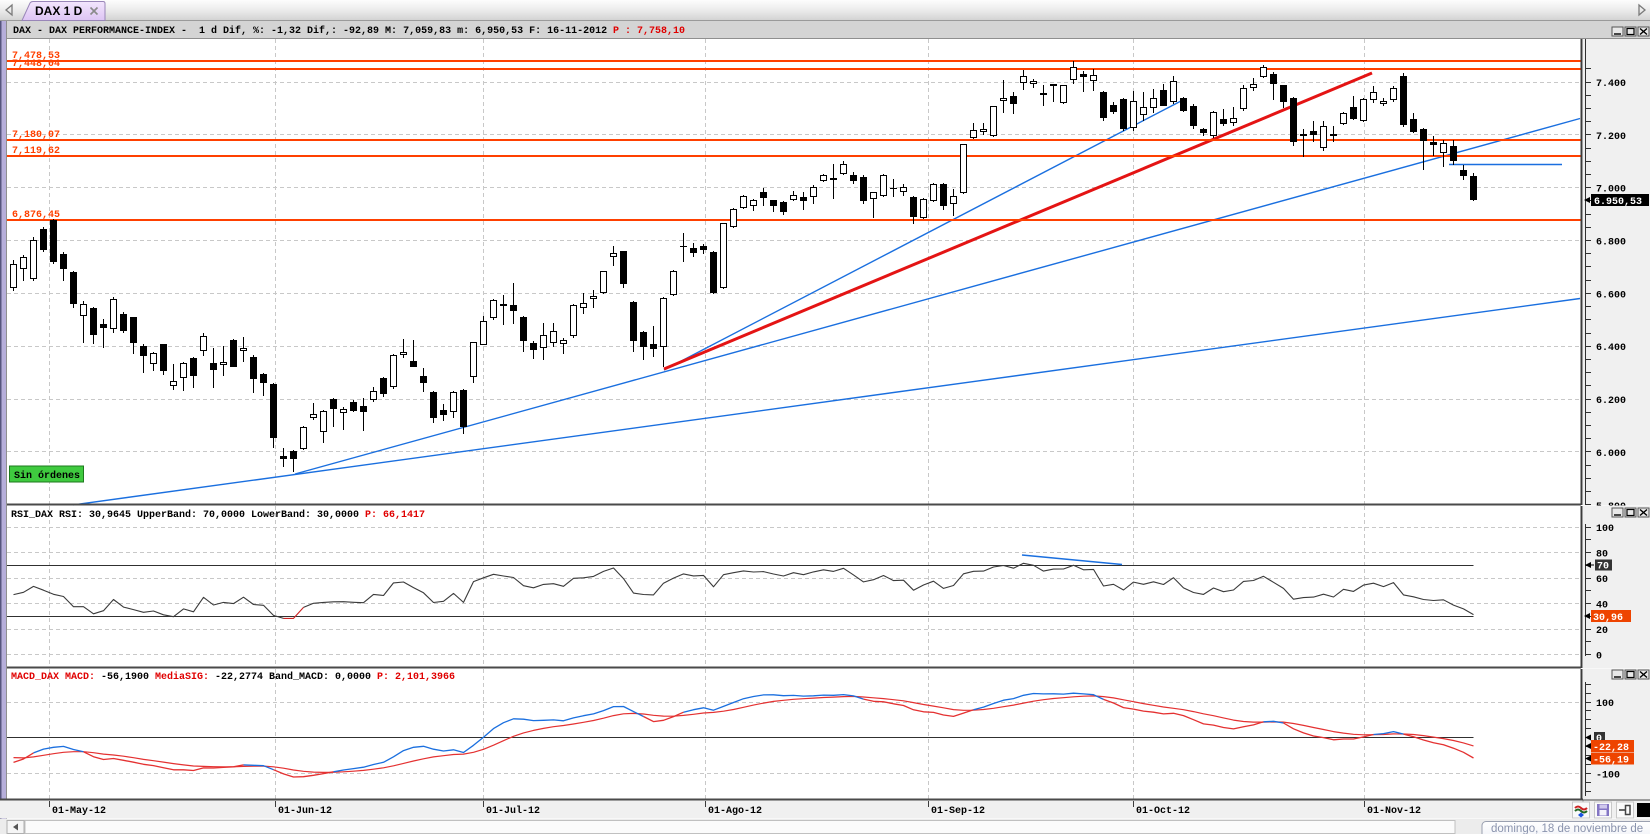 The height and width of the screenshot is (834, 1650). I want to click on svg-text: 01-May-12, so click(79, 811).